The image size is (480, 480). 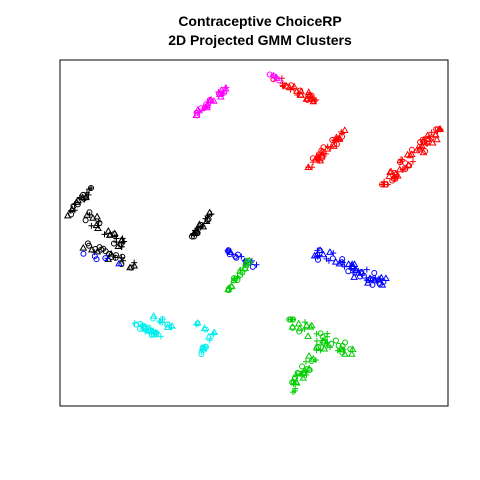 I want to click on chart-title-line2: 2D Projected GMM Clusters, so click(x=260, y=40).